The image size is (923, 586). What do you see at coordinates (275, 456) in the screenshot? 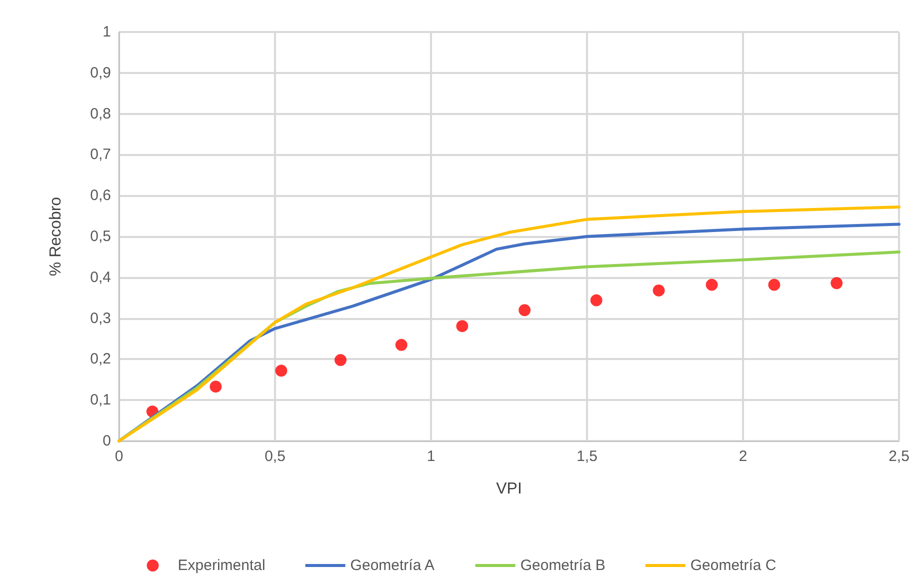
I see `x-tick-label: 0,5` at bounding box center [275, 456].